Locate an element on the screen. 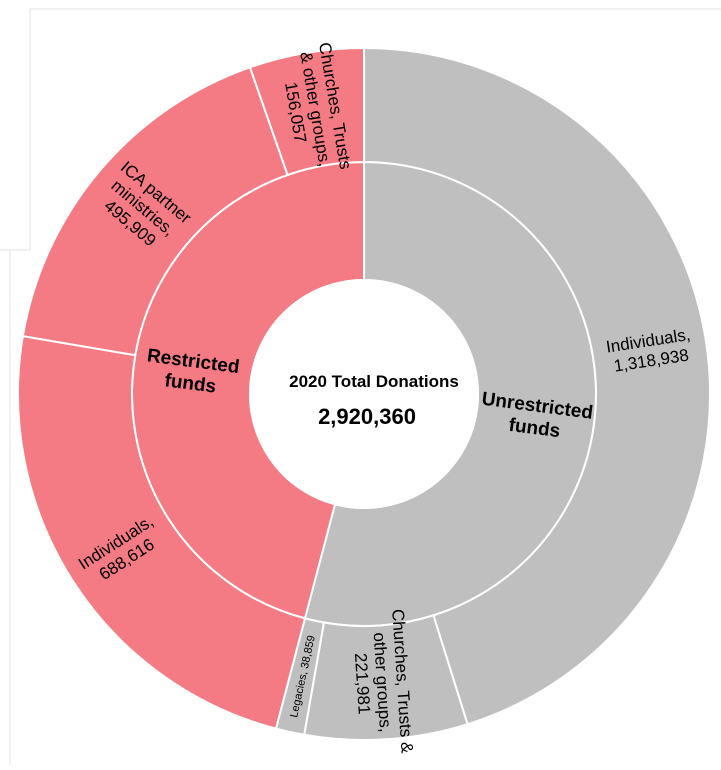 The width and height of the screenshot is (721, 770). outer-label-unrestricted-funds-churches-trusts-other-groups-line: 221,981 is located at coordinates (362, 683).